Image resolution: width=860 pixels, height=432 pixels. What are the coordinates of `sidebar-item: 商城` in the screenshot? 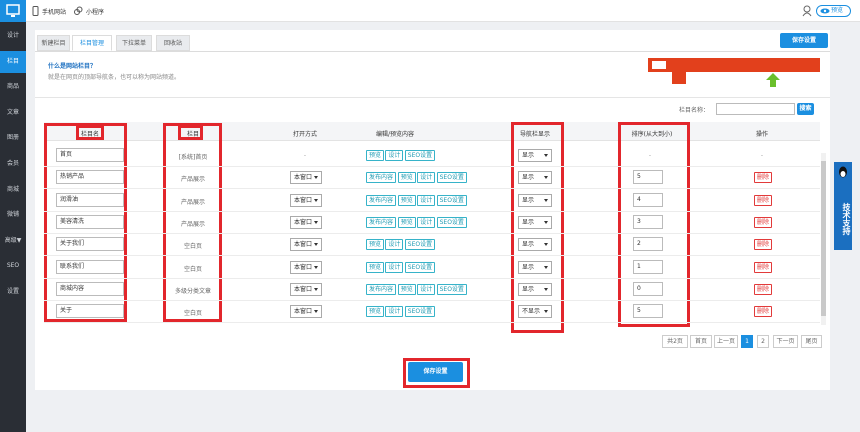 It's located at (12, 189).